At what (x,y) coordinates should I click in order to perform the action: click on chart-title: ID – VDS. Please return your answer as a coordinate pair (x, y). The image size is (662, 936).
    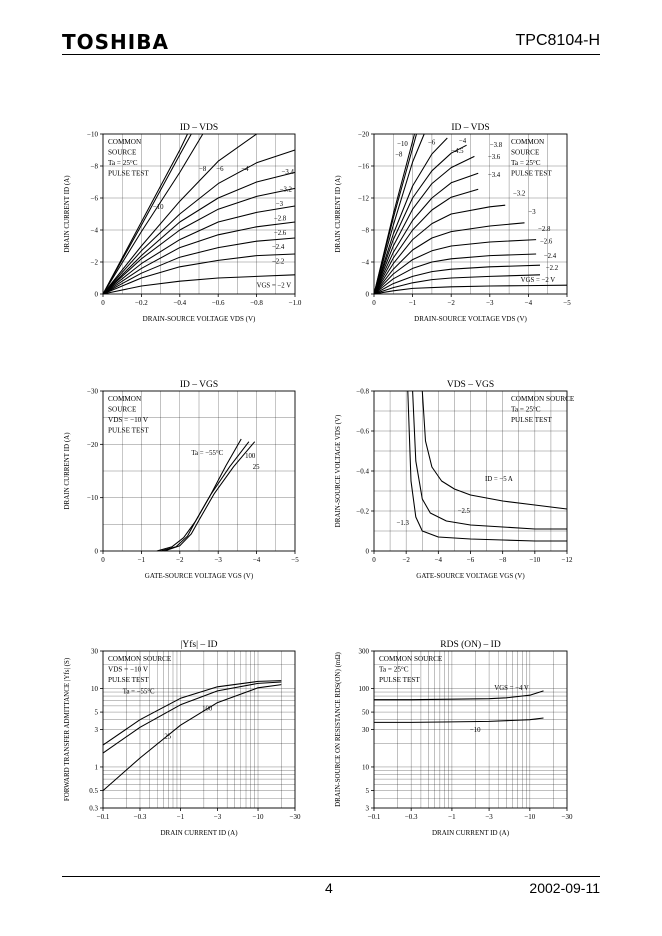
    Looking at the image, I should click on (199, 128).